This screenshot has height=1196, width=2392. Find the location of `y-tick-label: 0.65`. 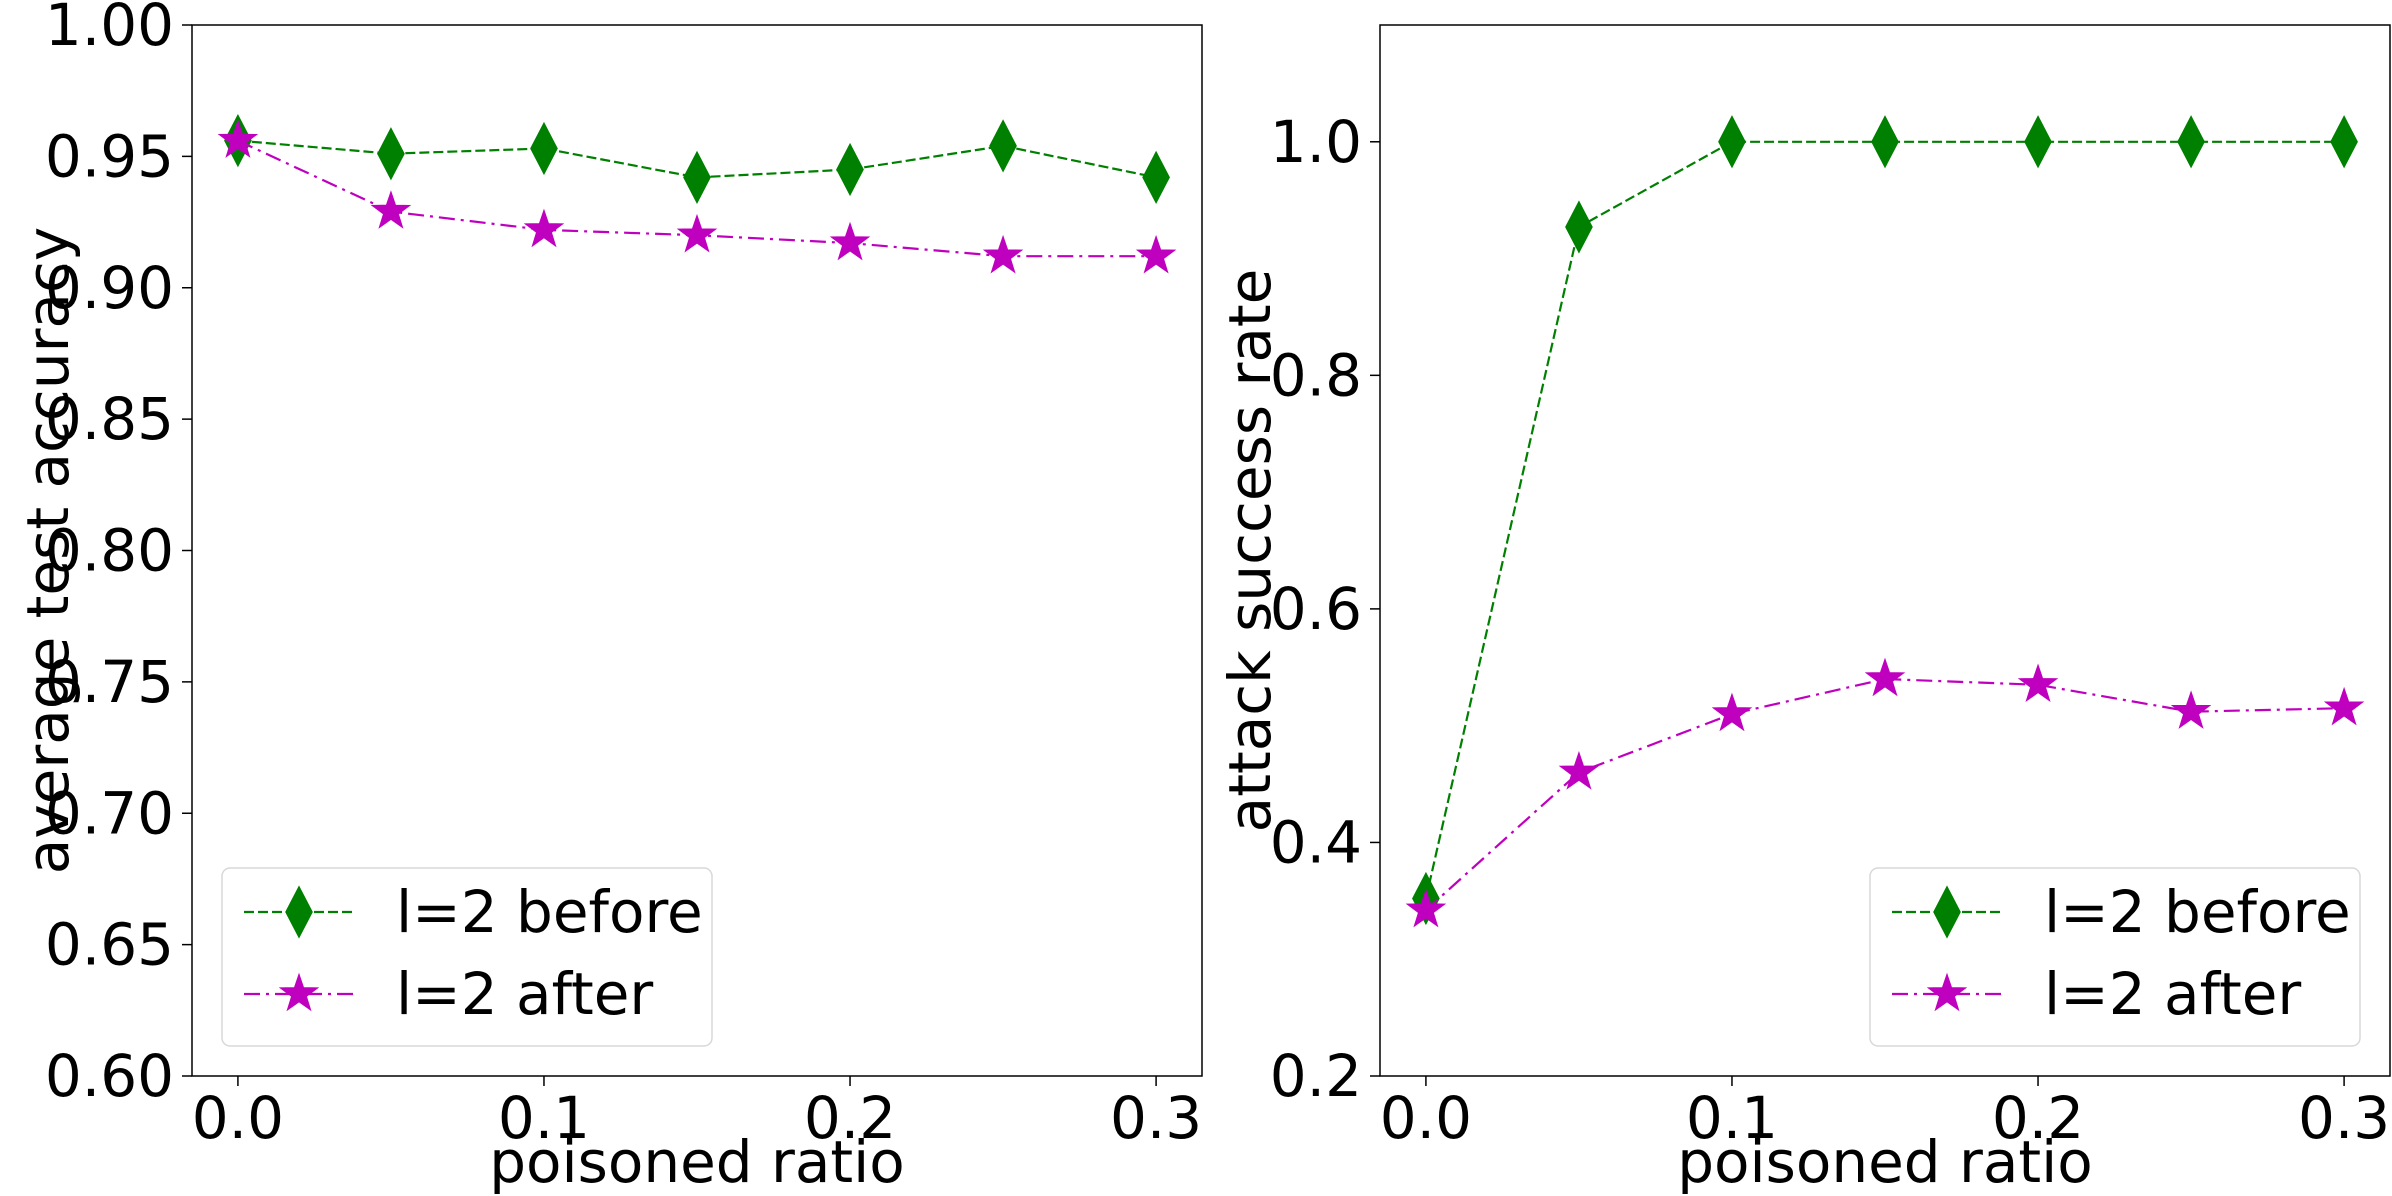

y-tick-label: 0.65 is located at coordinates (109, 945).